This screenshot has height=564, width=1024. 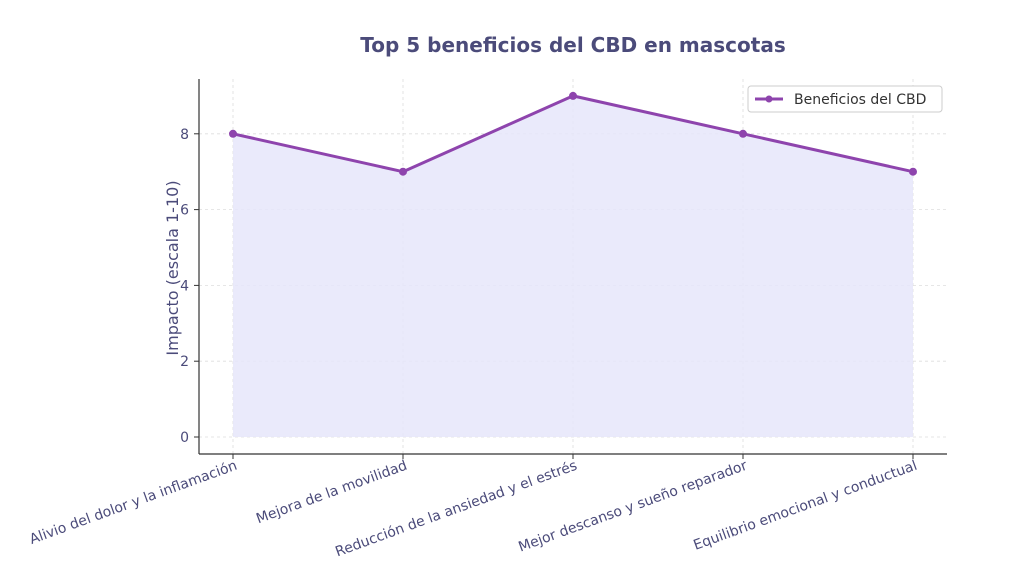 I want to click on legend-box, so click(x=845, y=99).